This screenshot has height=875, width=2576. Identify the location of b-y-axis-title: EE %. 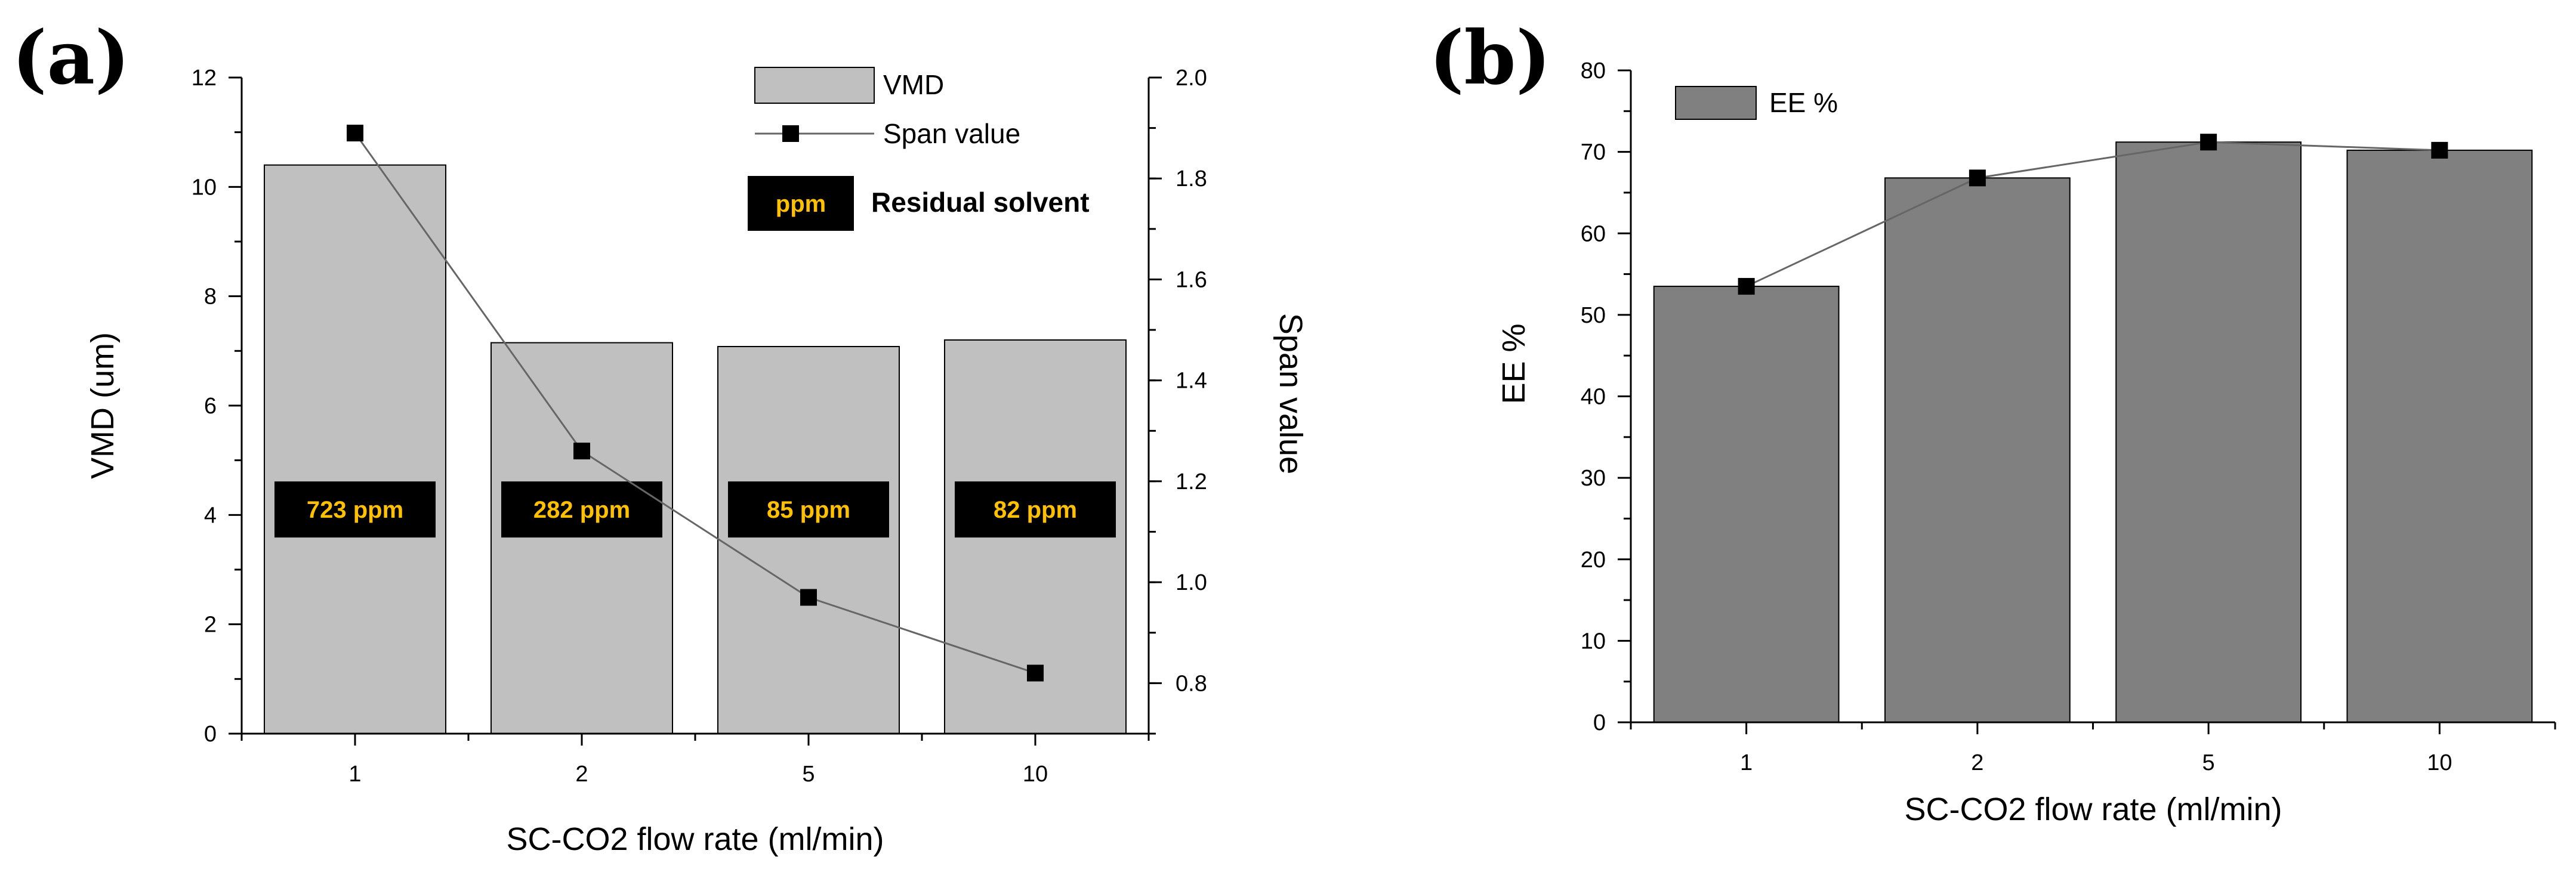
(1514, 363).